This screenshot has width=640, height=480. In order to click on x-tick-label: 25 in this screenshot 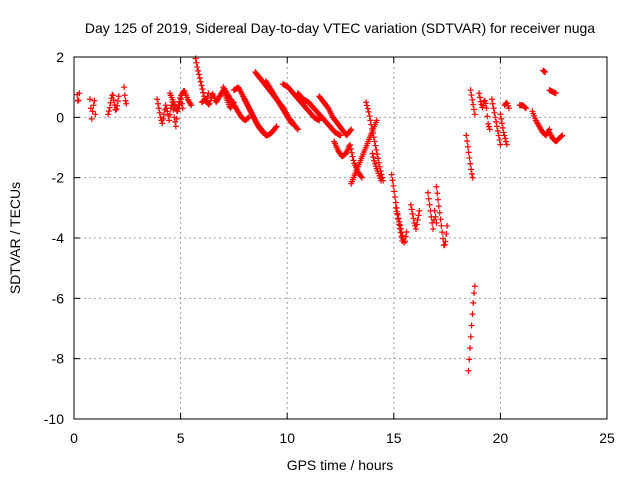, I will do `click(607, 438)`.